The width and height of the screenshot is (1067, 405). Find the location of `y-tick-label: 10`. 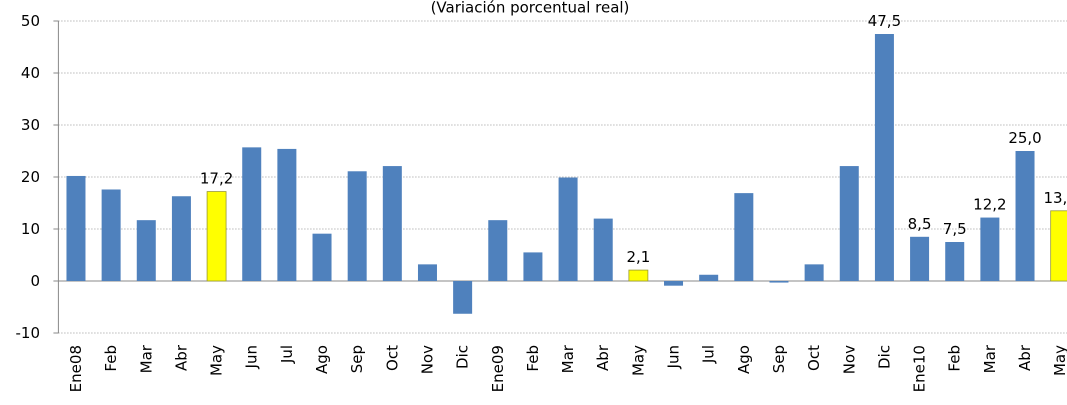

y-tick-label: 10 is located at coordinates (30, 229).